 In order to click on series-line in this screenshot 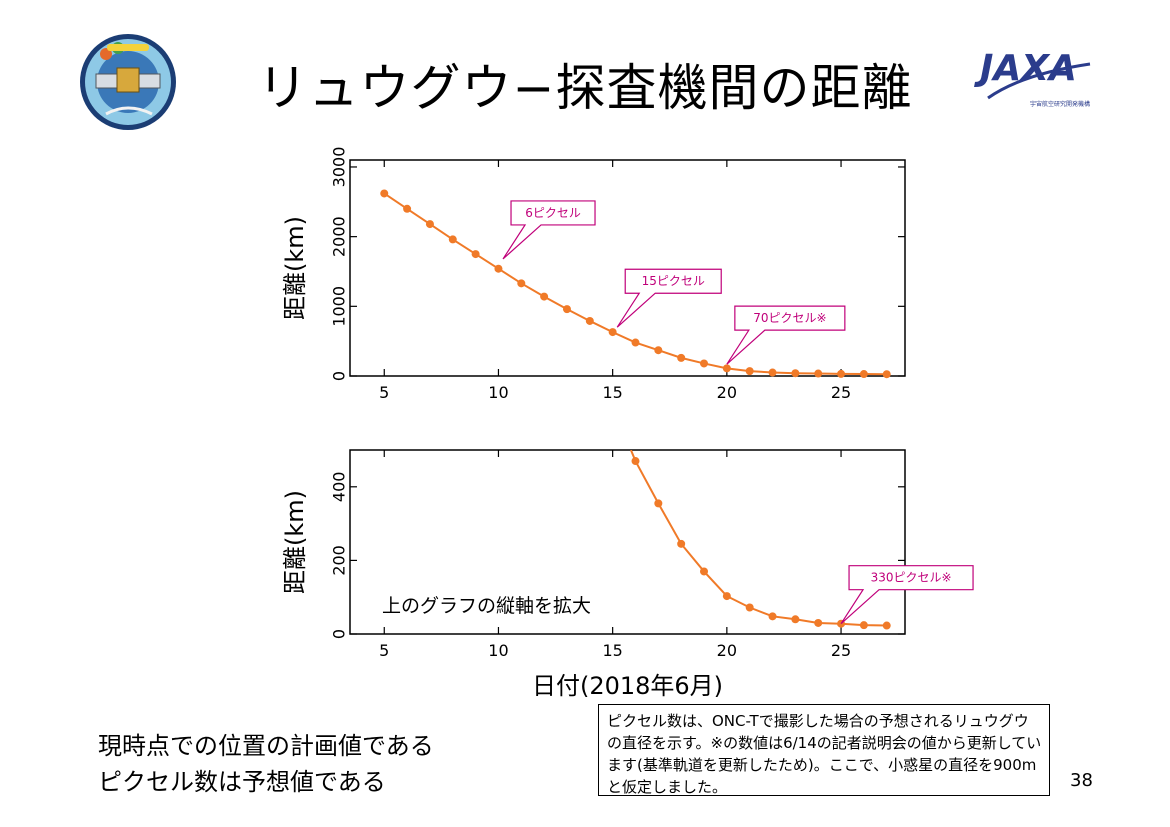, I will do `click(758, 538)`.